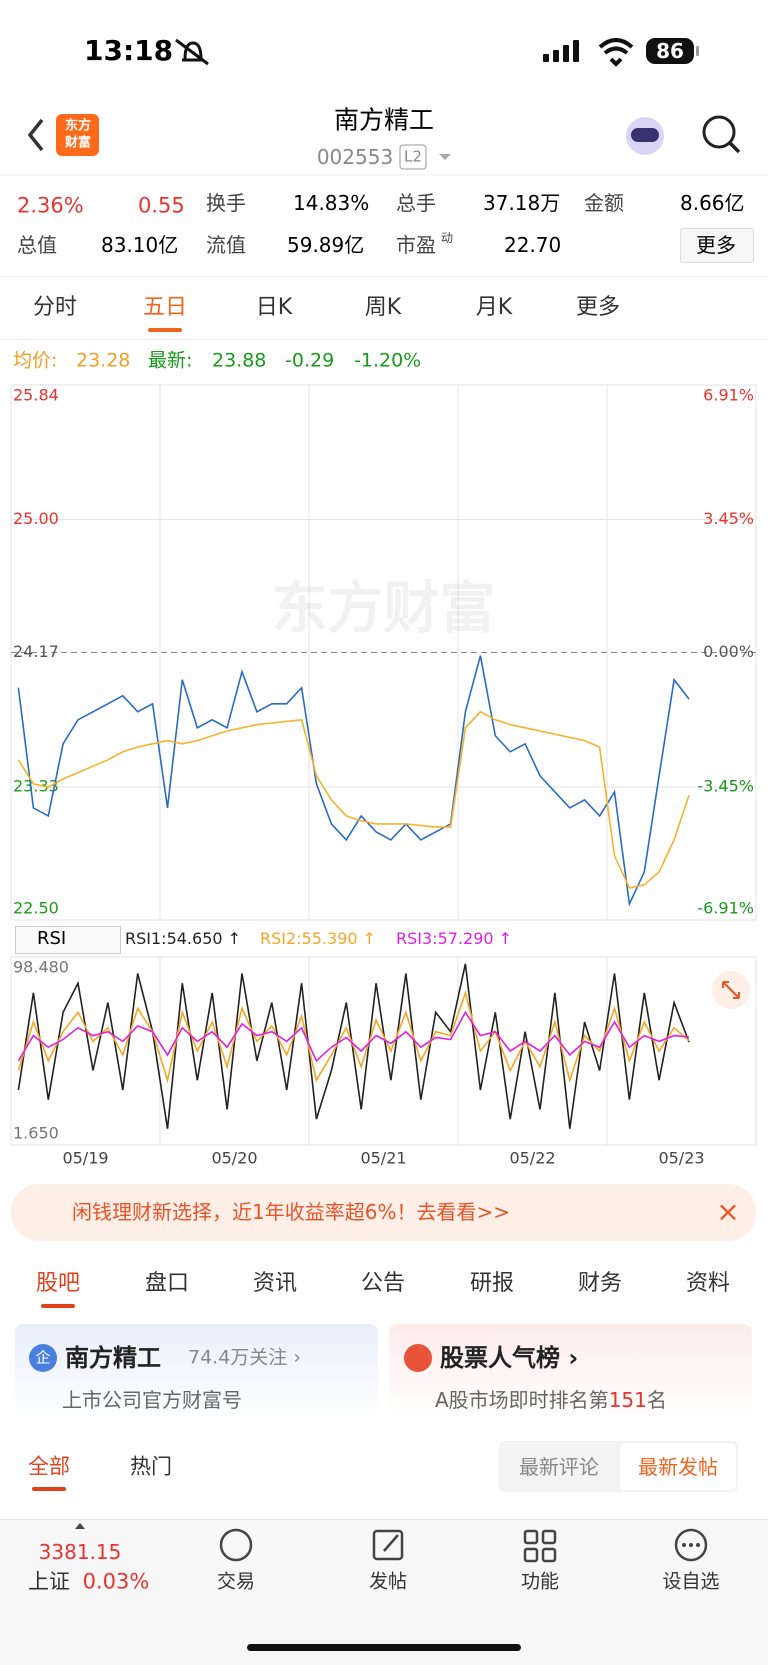  Describe the element at coordinates (236, 1581) in the screenshot. I see `nav-item: 交易` at that location.